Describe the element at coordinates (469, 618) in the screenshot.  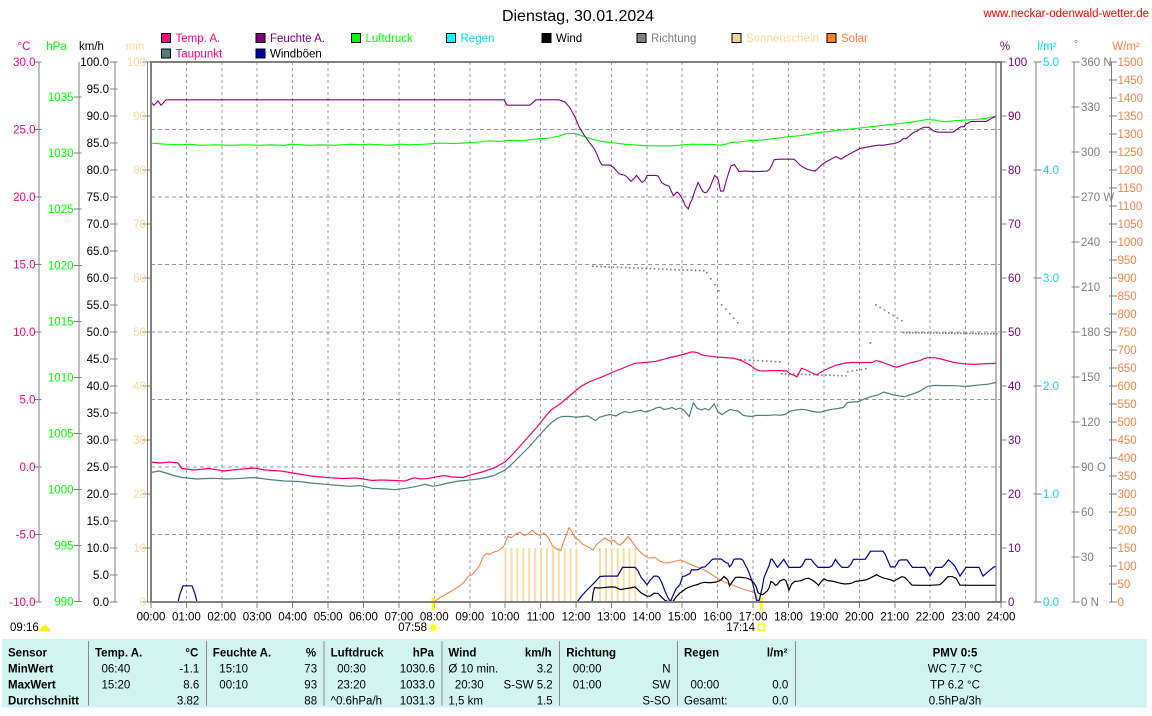
I see `svg-text: 09:00` at that location.